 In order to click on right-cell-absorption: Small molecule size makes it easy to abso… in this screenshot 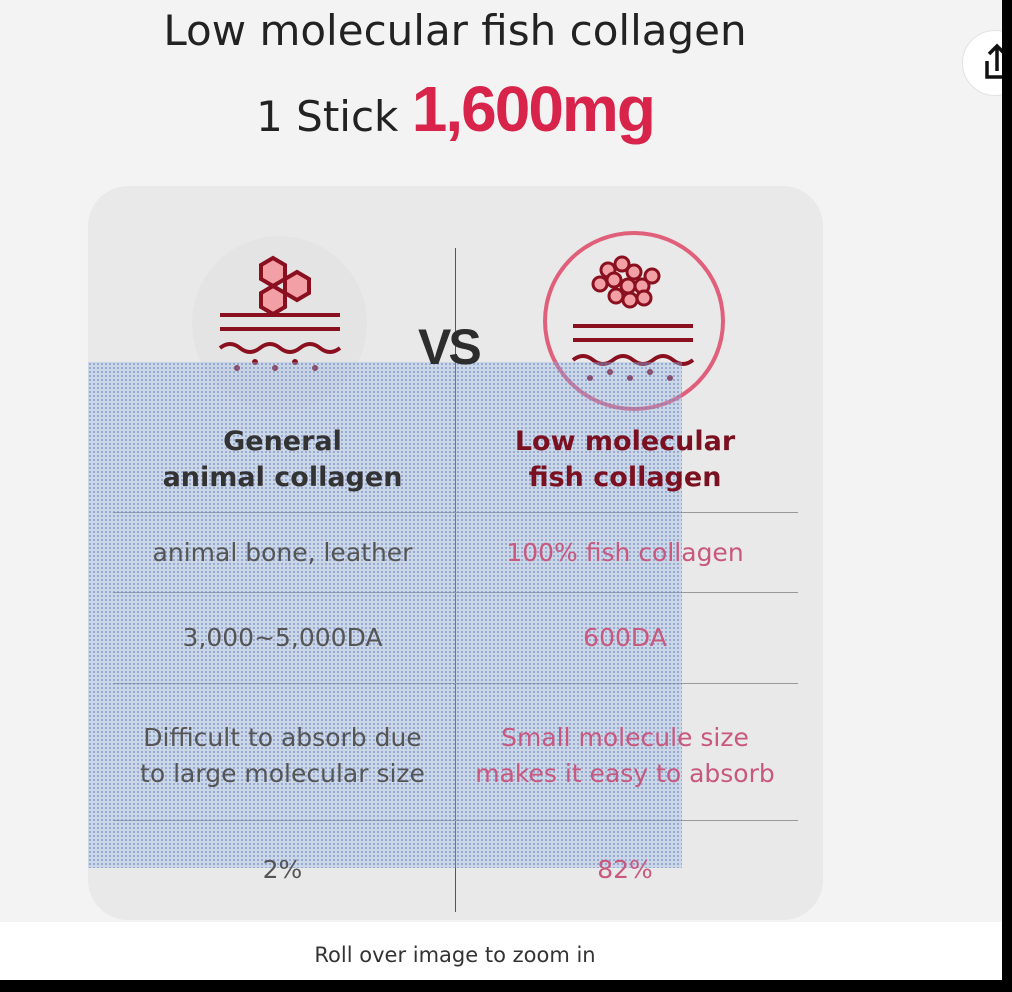, I will do `click(625, 756)`.